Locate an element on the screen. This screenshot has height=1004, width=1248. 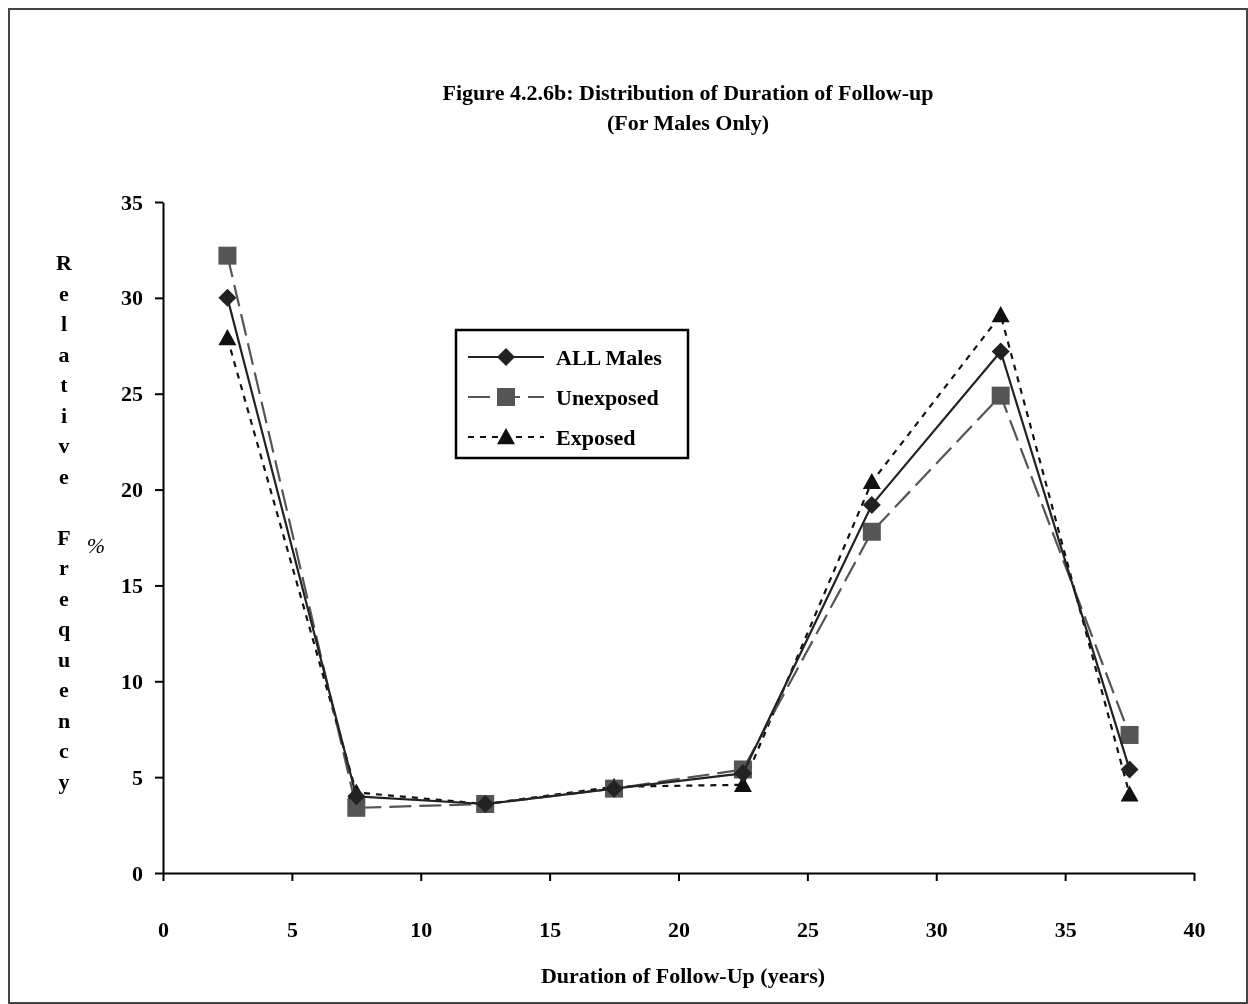
y-tick-label: 20 is located at coordinates (132, 490).